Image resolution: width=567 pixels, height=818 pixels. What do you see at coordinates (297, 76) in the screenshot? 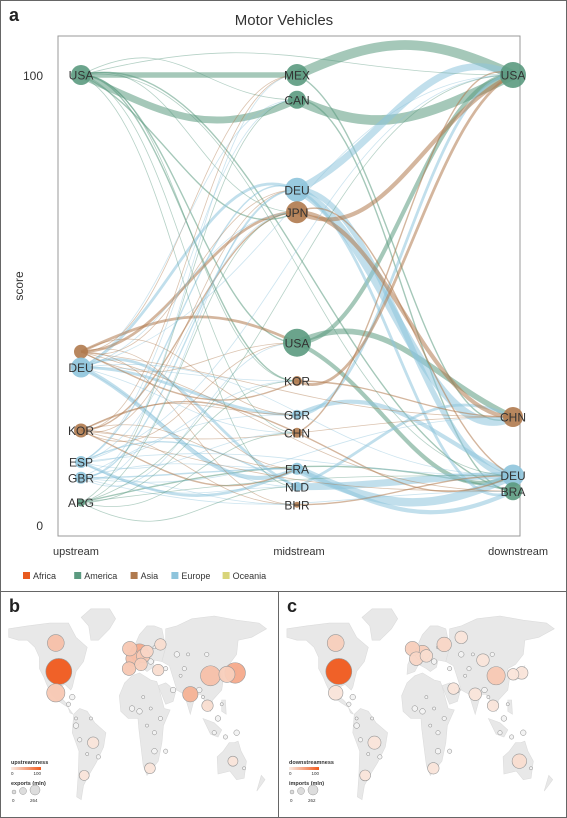
I see `node-label-m_mex: MEX` at bounding box center [297, 76].